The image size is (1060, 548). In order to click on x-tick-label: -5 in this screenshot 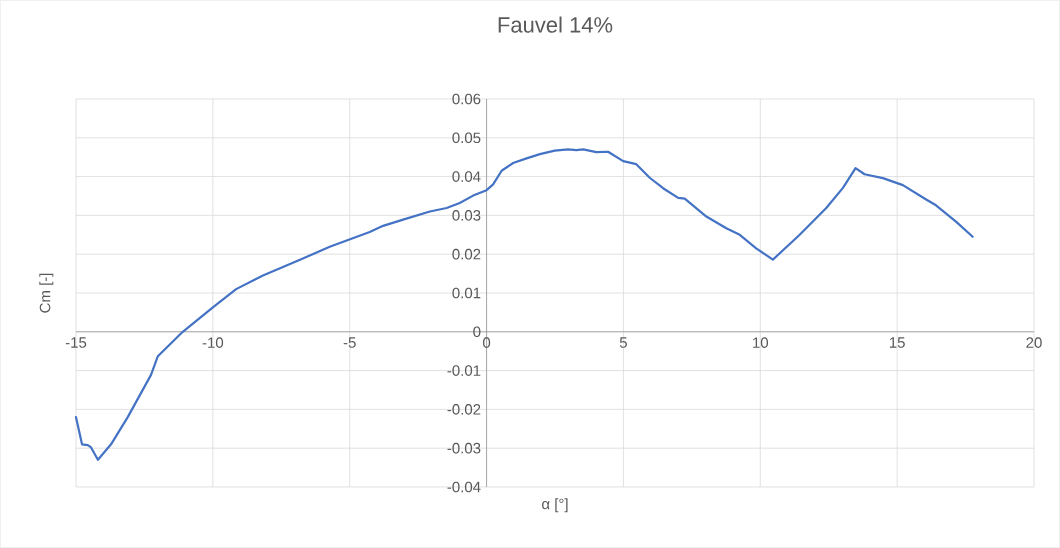, I will do `click(349, 342)`.